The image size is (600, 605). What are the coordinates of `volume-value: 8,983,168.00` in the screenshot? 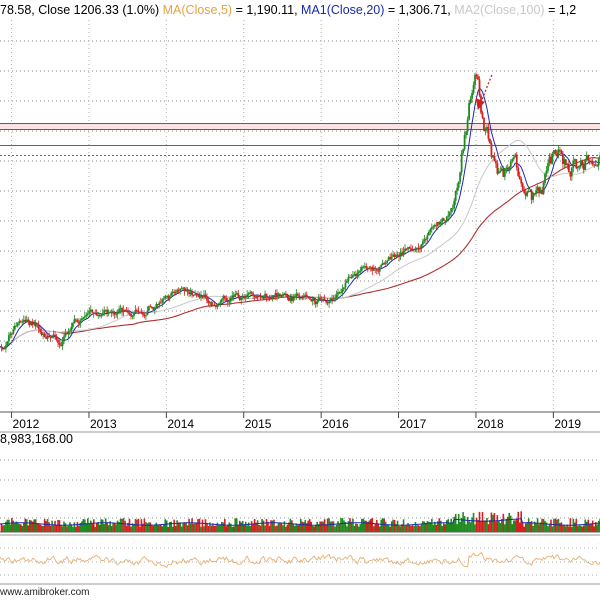 It's located at (36, 439).